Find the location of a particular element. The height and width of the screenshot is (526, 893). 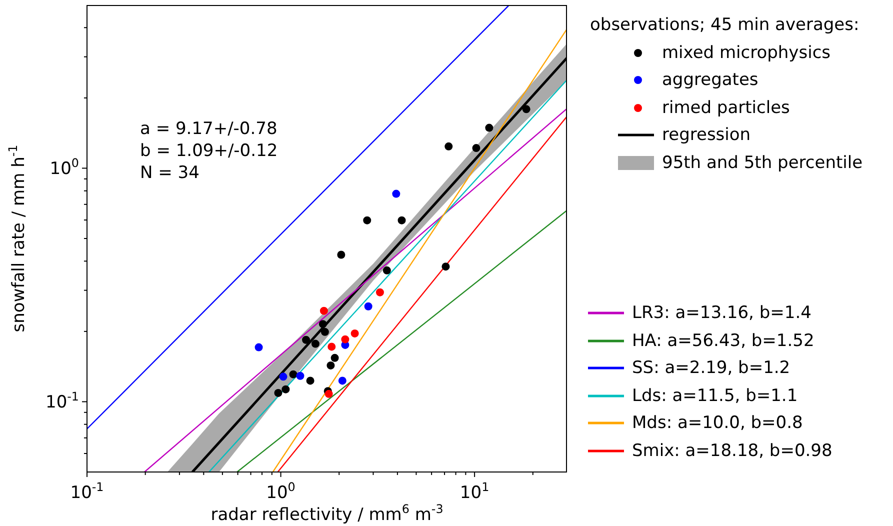

annotation: N = 34 is located at coordinates (170, 173).